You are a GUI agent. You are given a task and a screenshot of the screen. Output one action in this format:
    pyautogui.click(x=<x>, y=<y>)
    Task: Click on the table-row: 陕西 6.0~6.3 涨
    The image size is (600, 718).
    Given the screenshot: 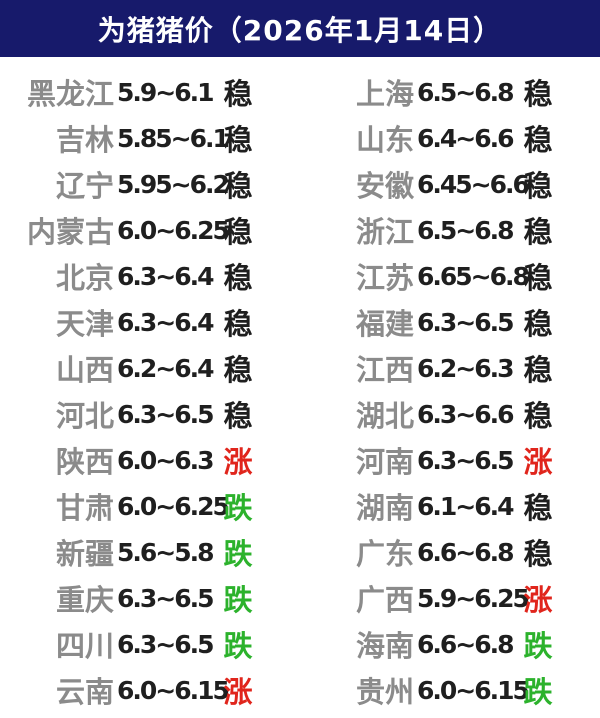 What is the action you would take?
    pyautogui.click(x=136, y=460)
    